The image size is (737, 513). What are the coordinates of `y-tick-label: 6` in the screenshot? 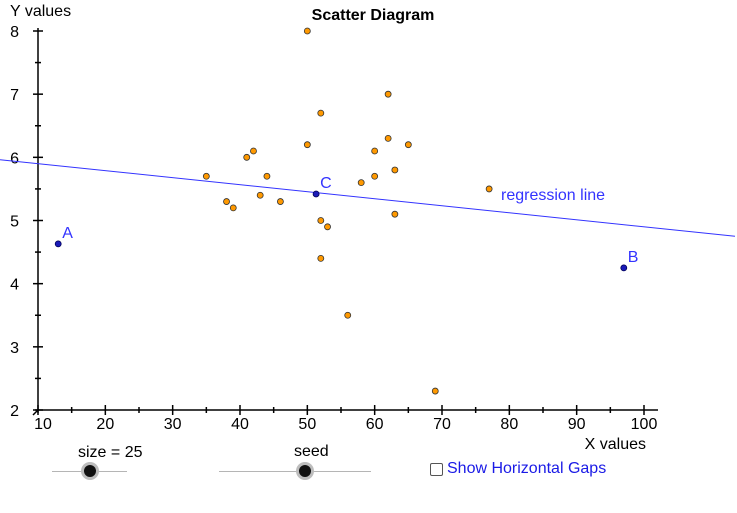 It's located at (14, 158).